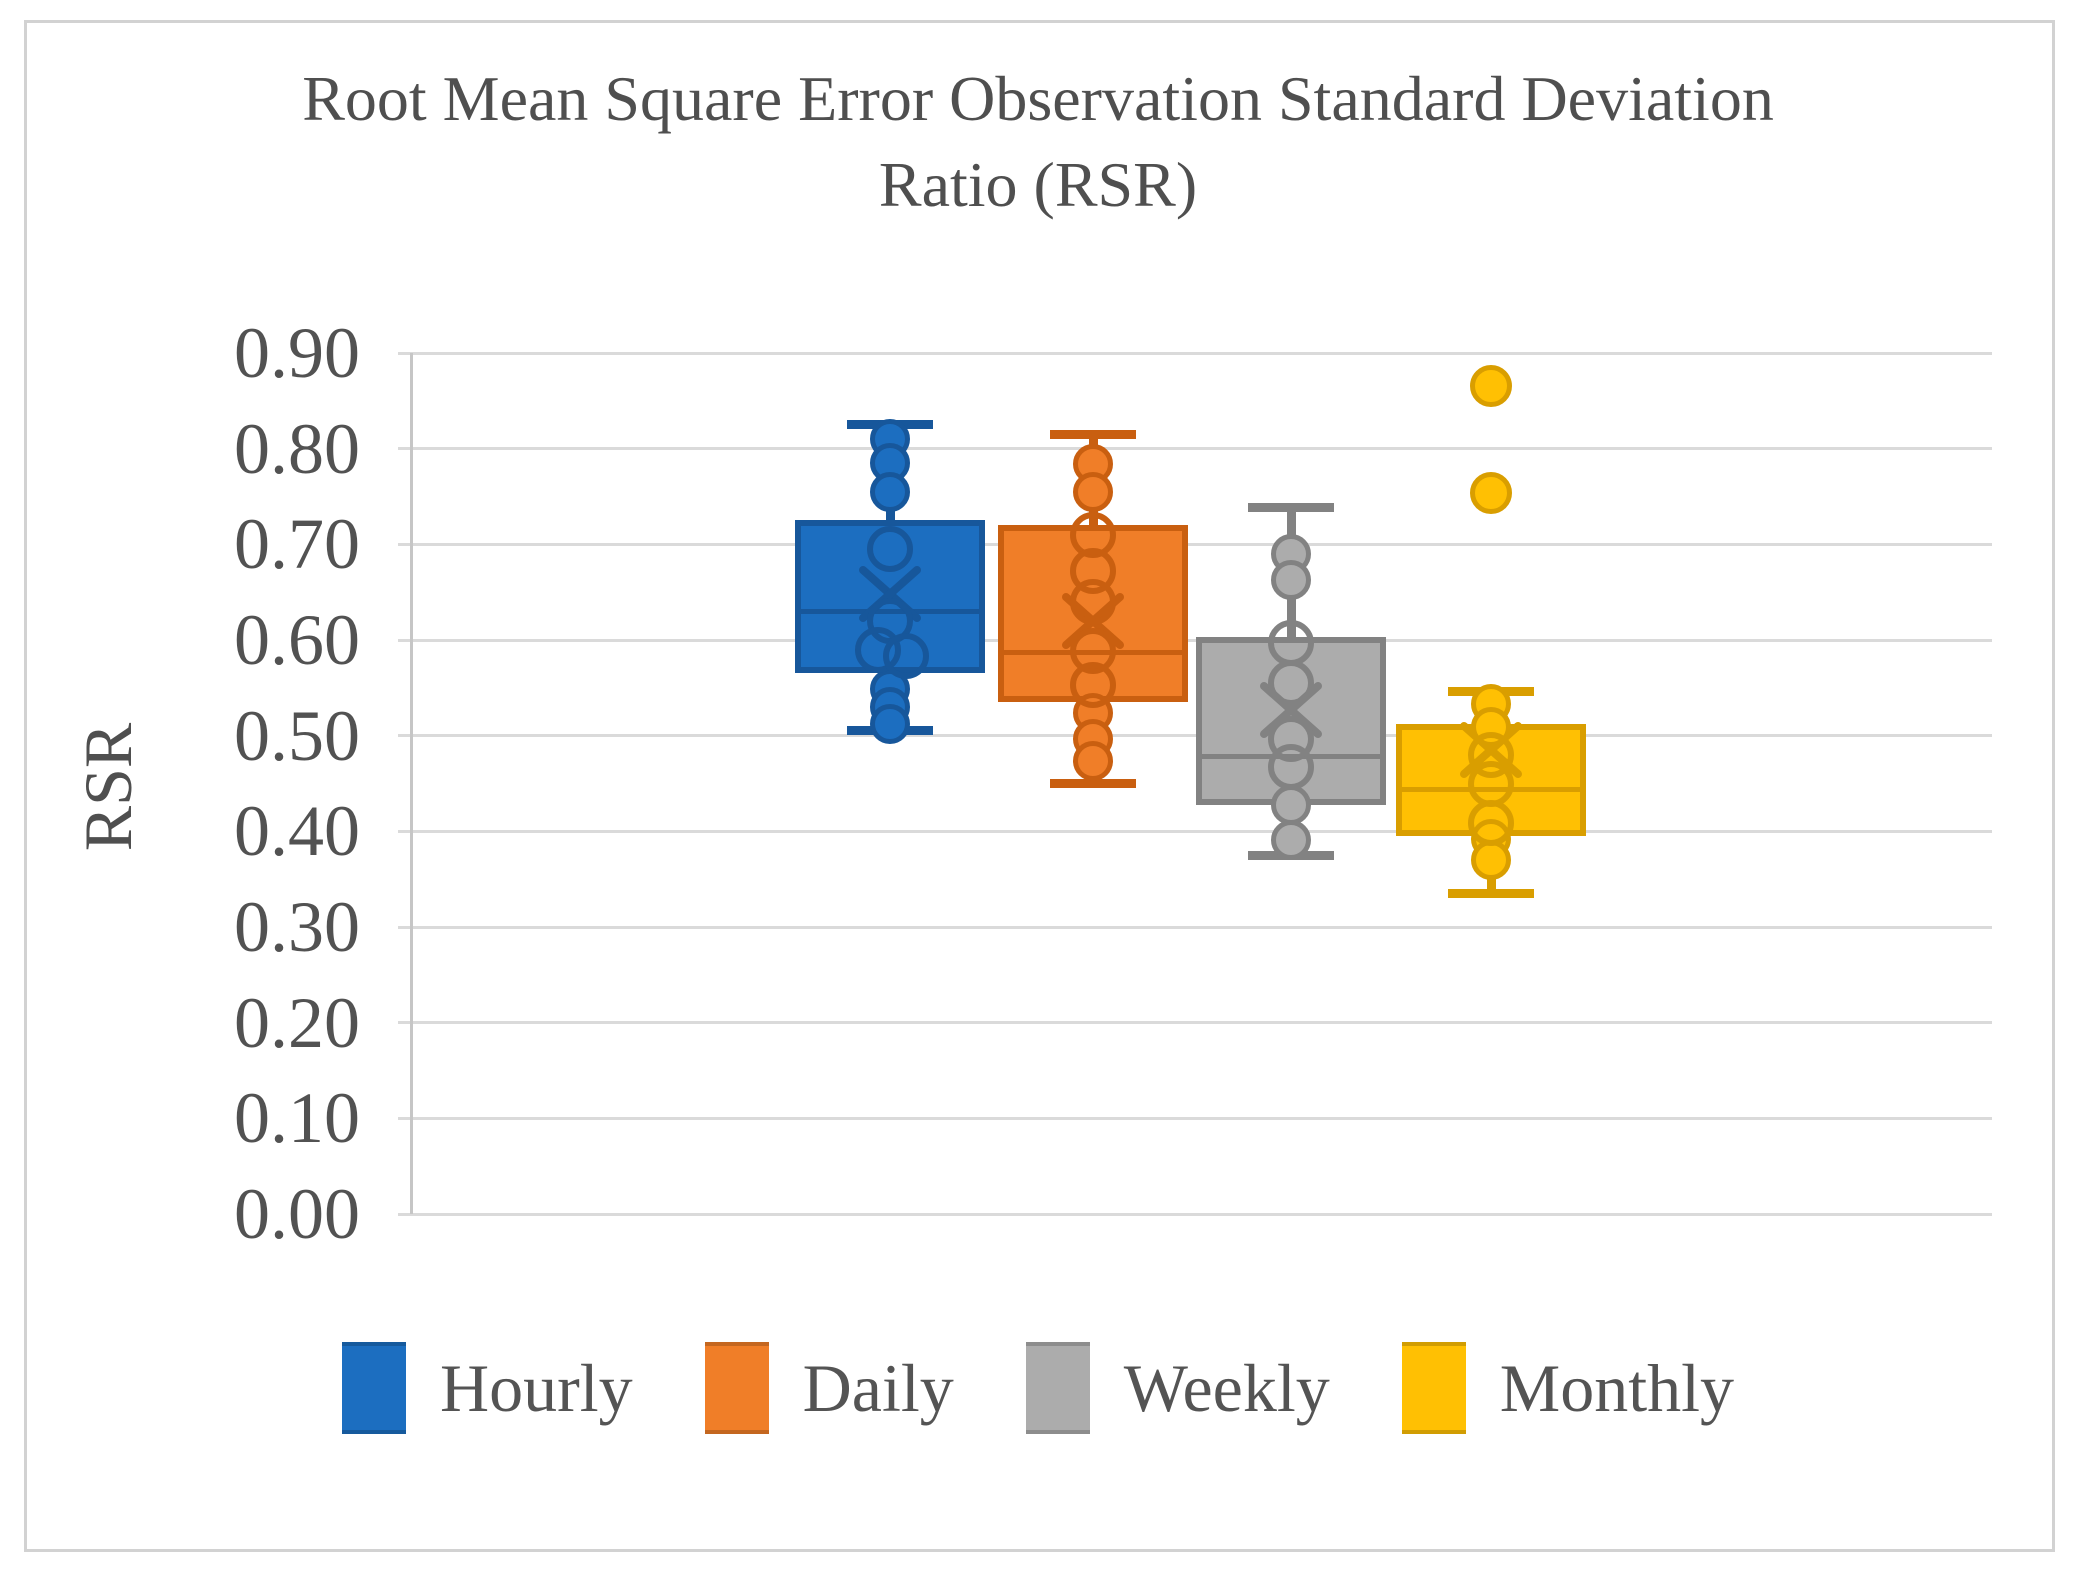  Describe the element at coordinates (1491, 894) in the screenshot. I see `lower-whisker-cap-monthly` at that location.